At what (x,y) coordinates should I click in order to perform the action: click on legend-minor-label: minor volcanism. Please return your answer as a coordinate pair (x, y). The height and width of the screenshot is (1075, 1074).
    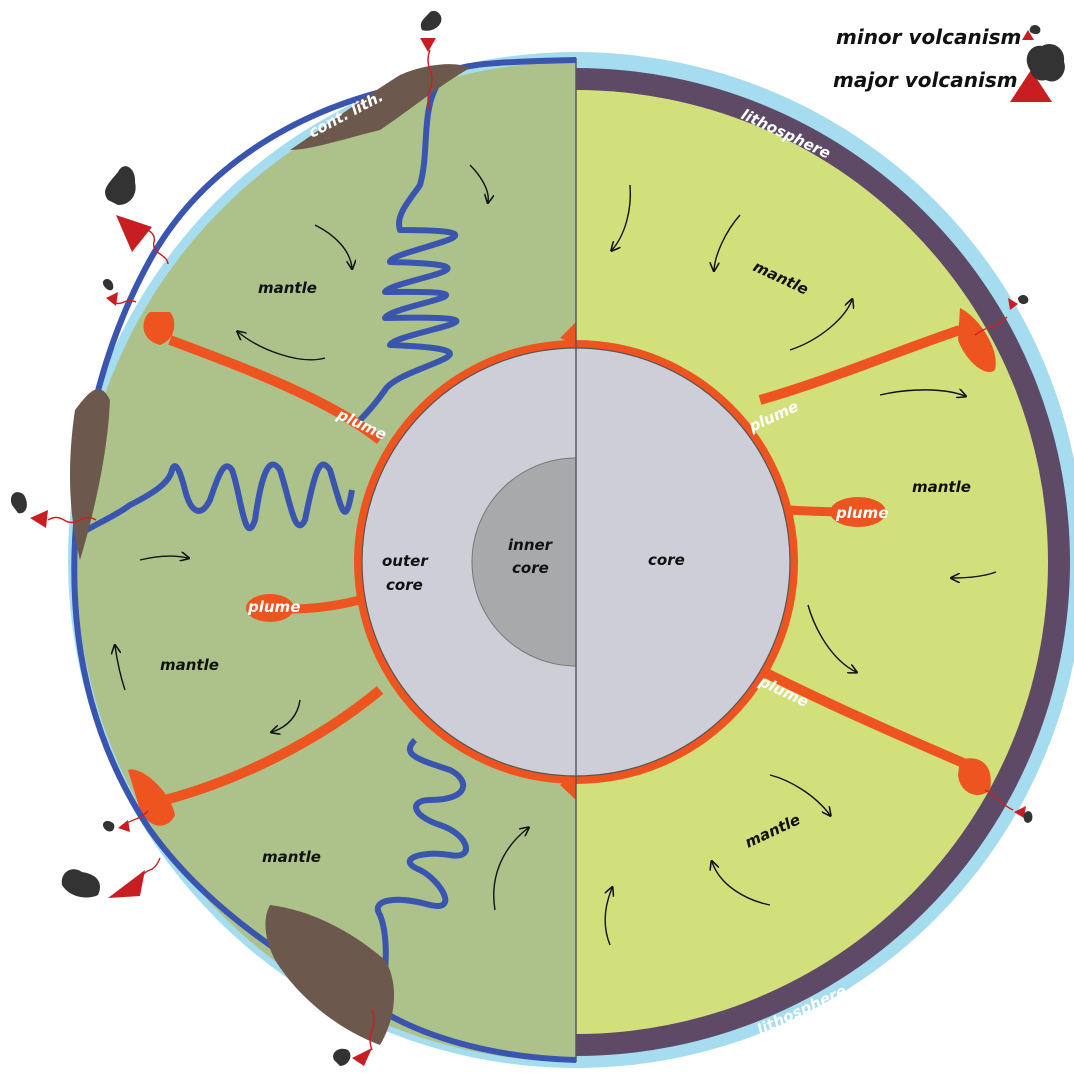
    Looking at the image, I should click on (928, 37).